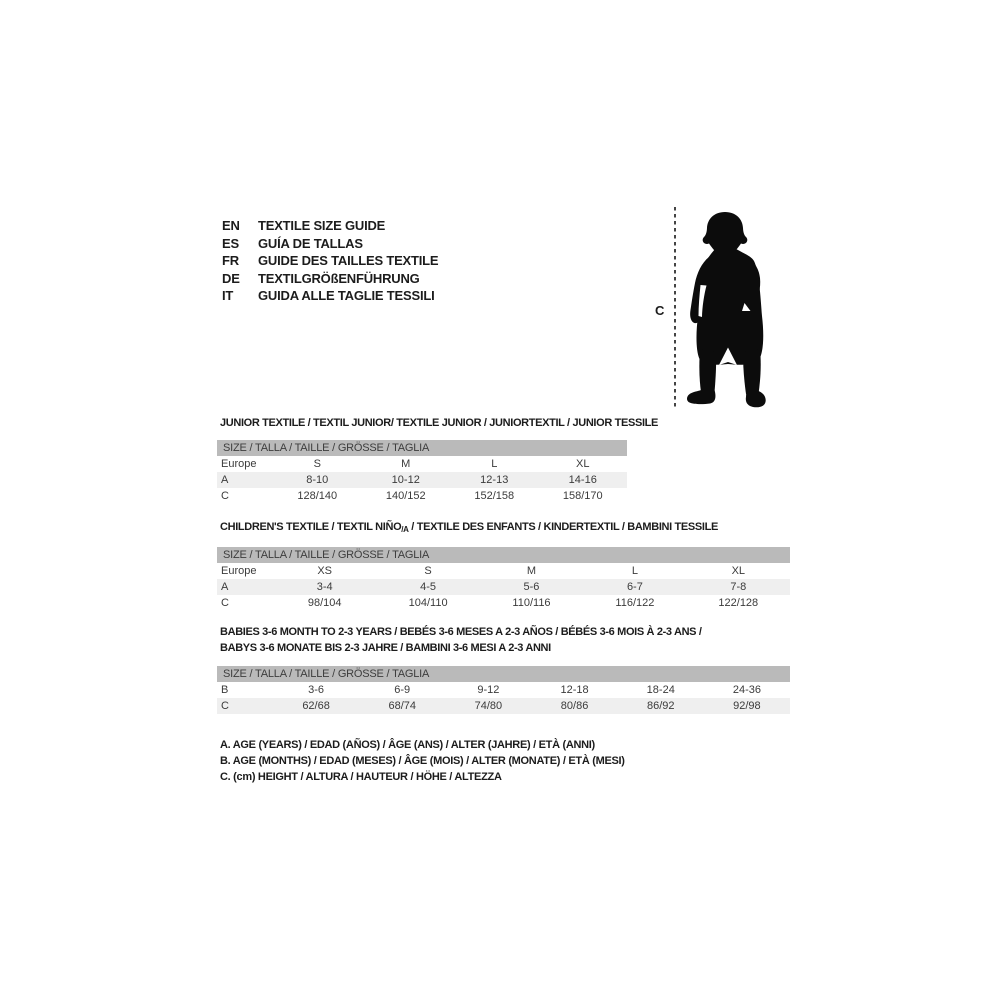  Describe the element at coordinates (582, 480) in the screenshot. I see `age-cell: 14-16` at that location.